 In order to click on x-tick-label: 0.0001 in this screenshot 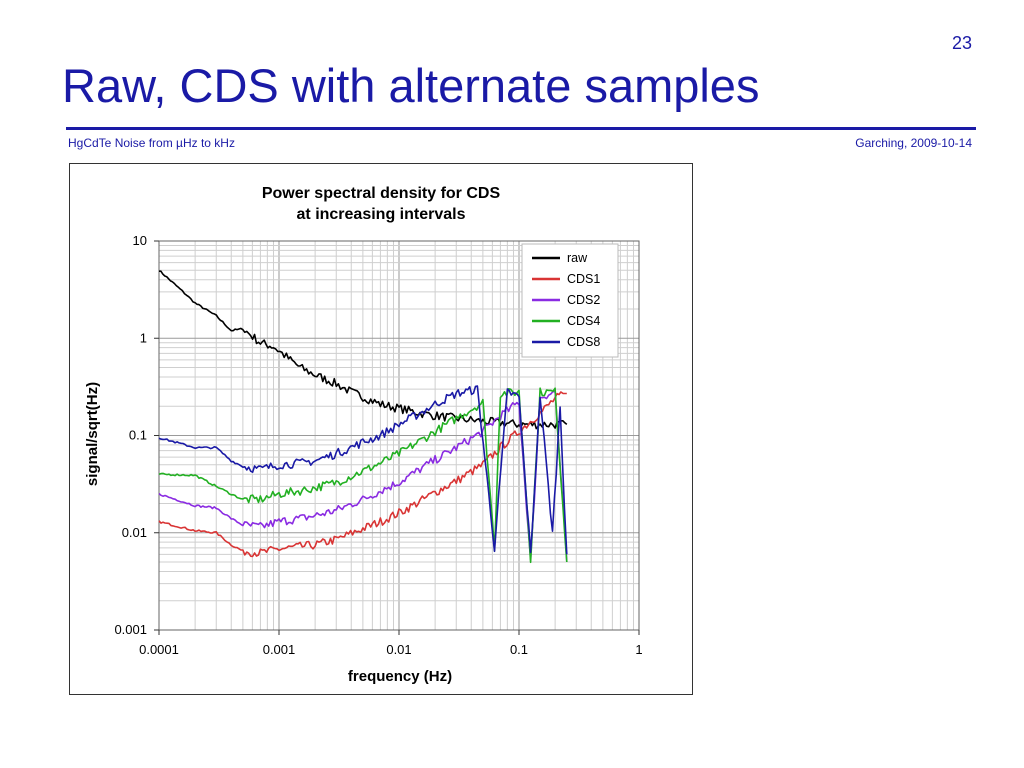, I will do `click(159, 649)`.